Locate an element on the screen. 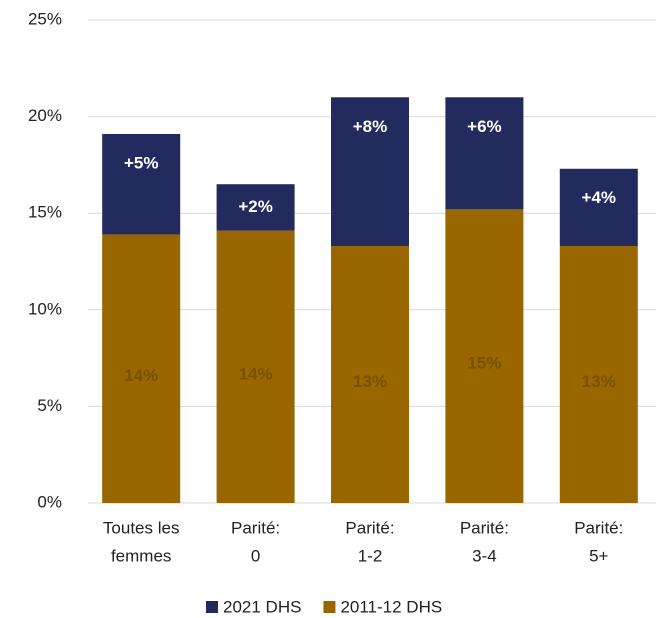 The height and width of the screenshot is (618, 656). x-tick-label: 0 is located at coordinates (255, 555).